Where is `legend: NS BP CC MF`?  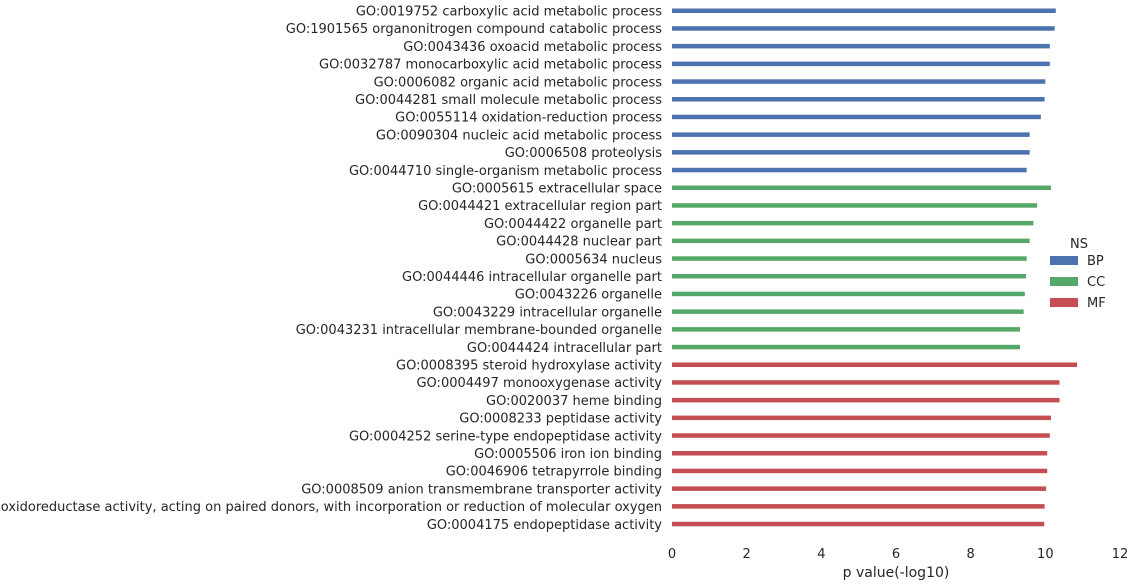 legend: NS BP CC MF is located at coordinates (1078, 274).